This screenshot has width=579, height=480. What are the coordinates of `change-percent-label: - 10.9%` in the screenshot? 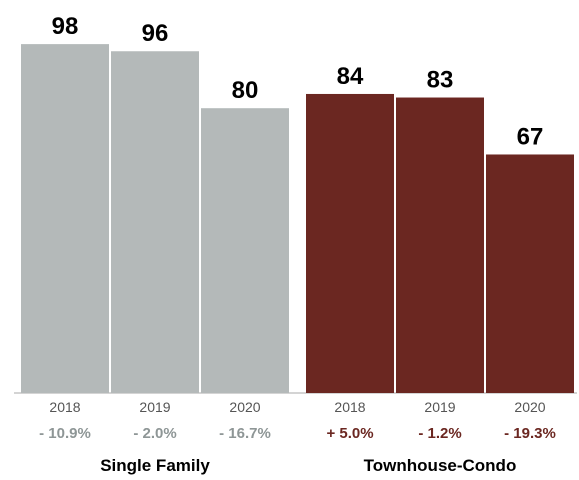 It's located at (65, 433).